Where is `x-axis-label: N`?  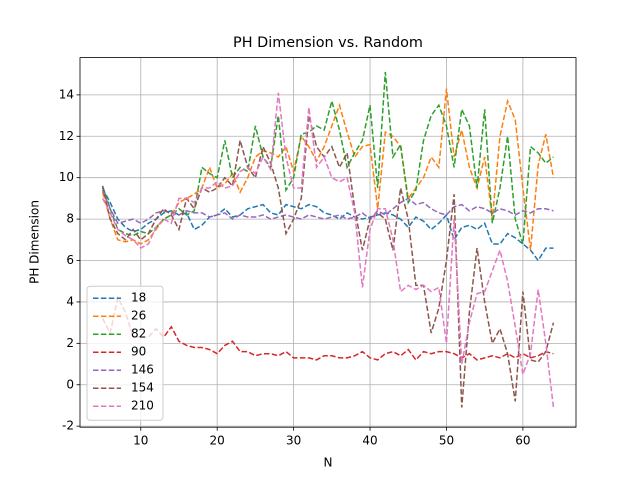
x-axis-label: N is located at coordinates (328, 463).